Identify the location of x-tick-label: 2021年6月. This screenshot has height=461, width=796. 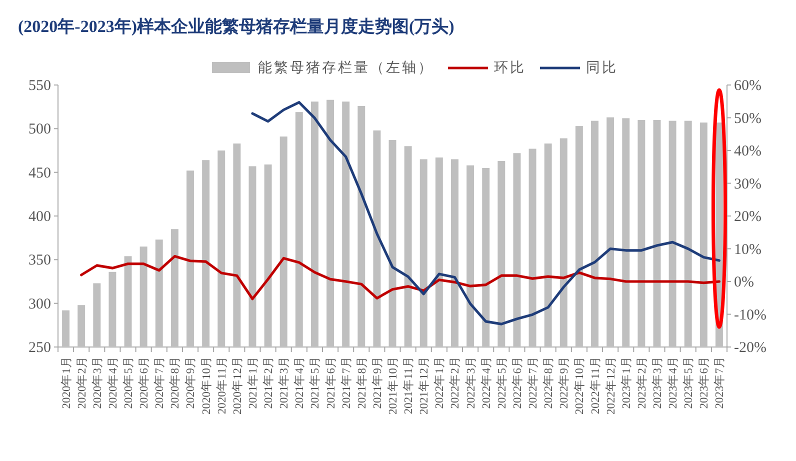
(331, 382).